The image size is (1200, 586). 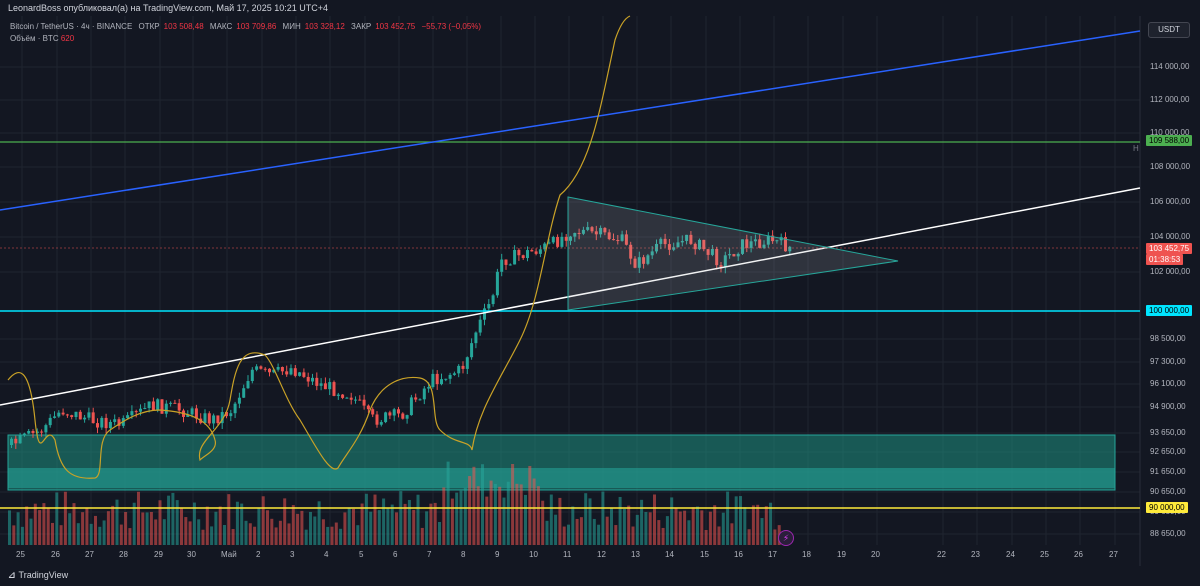 What do you see at coordinates (149, 26) in the screenshot?
I see `open-label: ОТКР` at bounding box center [149, 26].